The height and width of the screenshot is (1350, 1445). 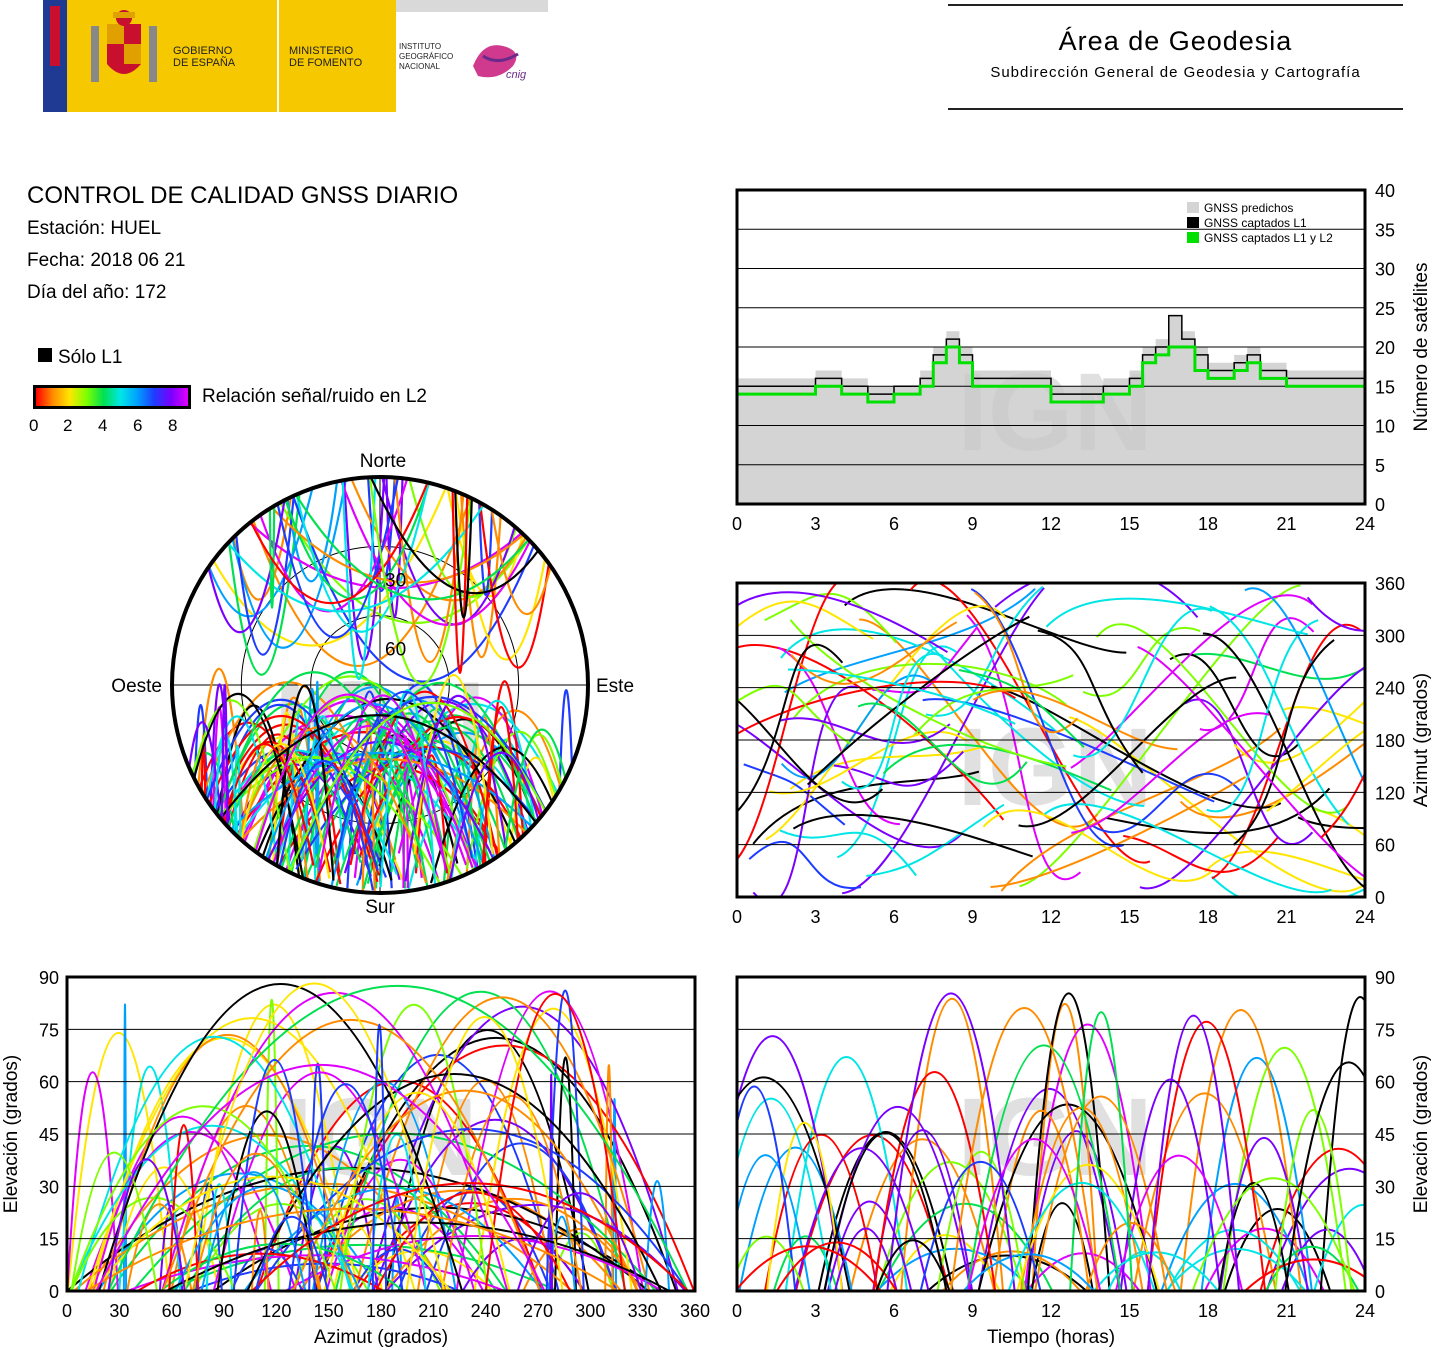 I want to click on track-group, so click(x=1051, y=740).